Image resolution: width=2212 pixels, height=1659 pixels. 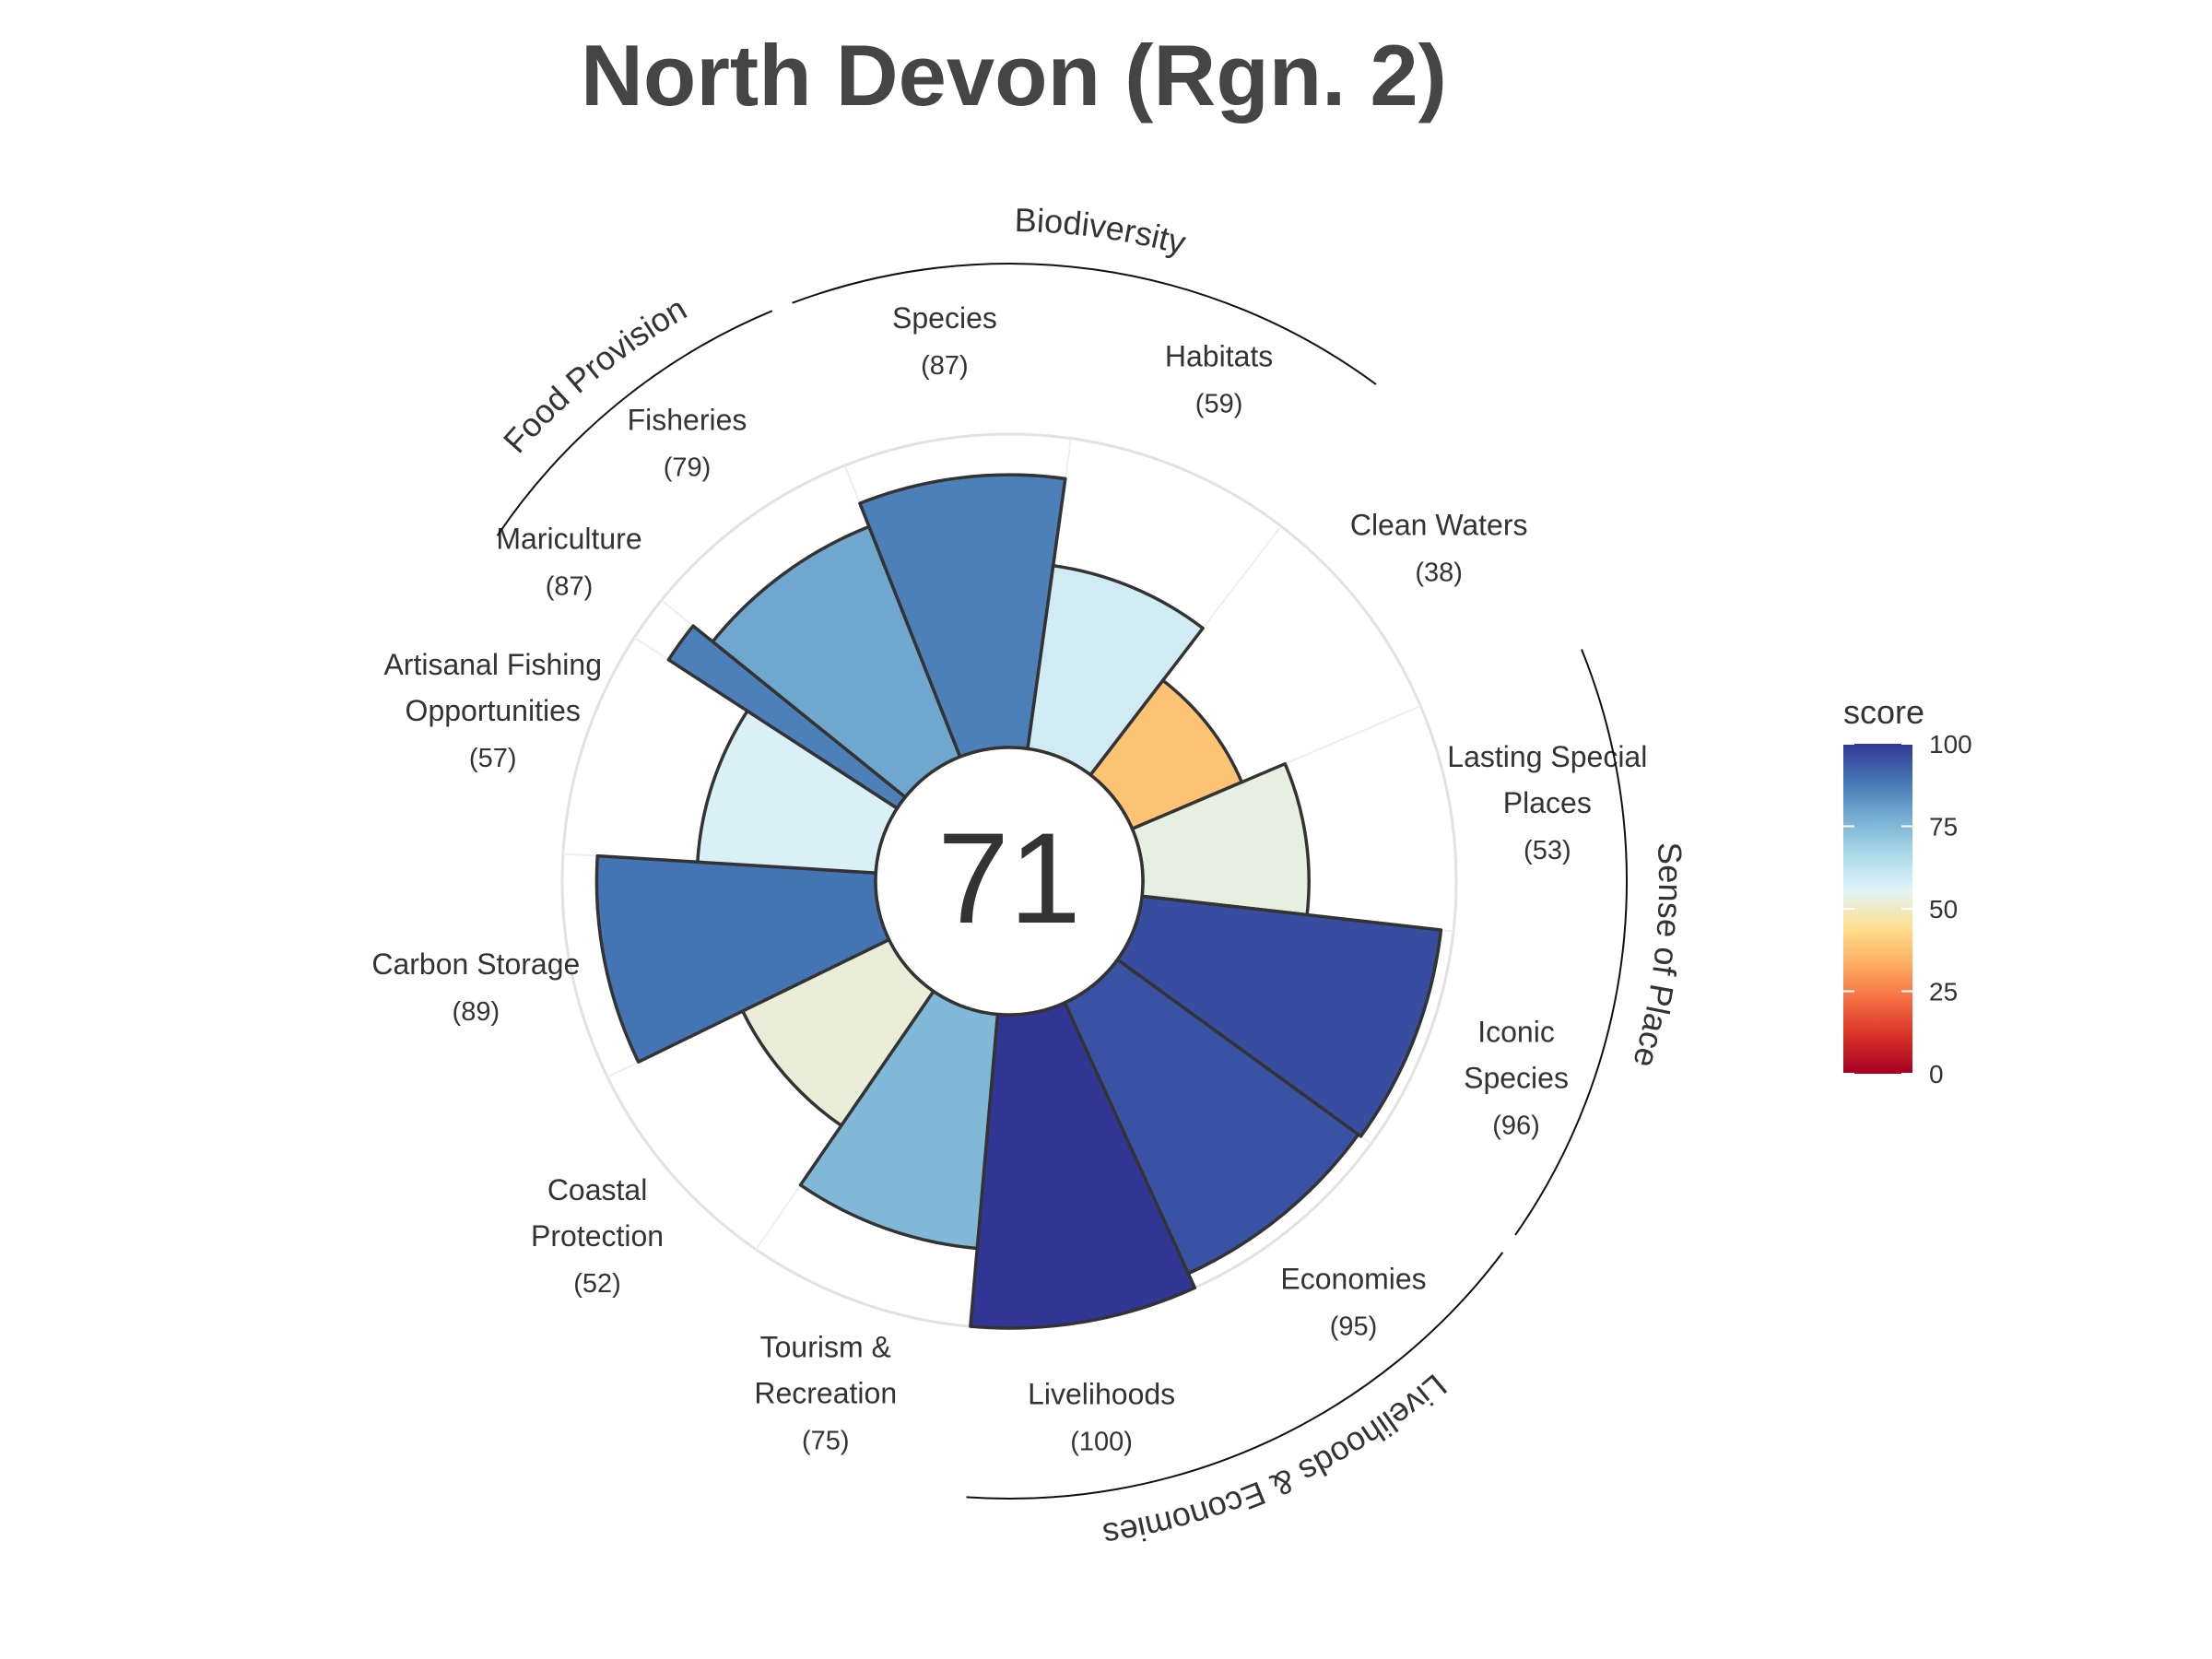 What do you see at coordinates (568, 538) in the screenshot?
I see `goal-label: Mariculture` at bounding box center [568, 538].